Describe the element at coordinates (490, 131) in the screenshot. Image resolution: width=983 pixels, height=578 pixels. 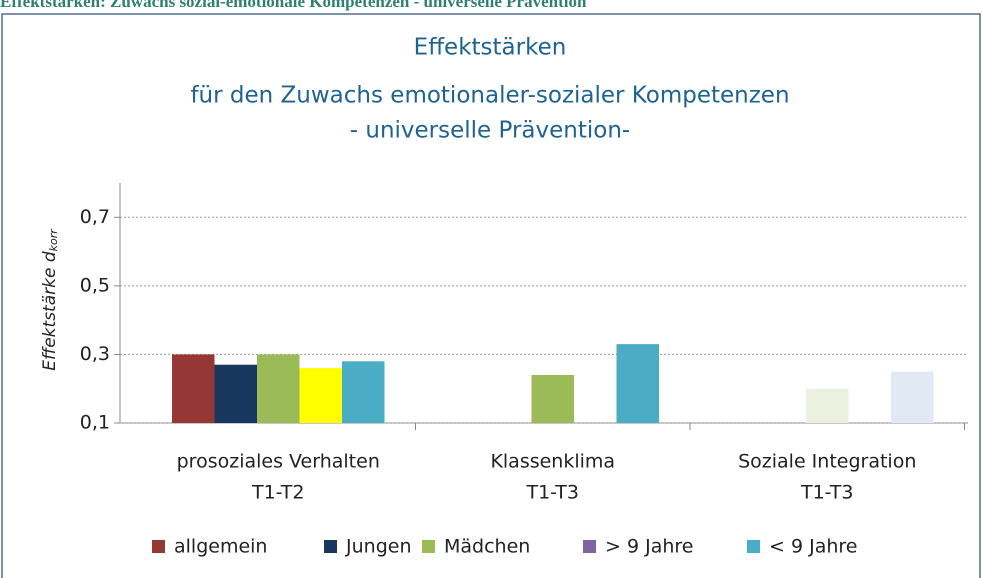
I see `chart-title: - universelle Prävention-` at that location.